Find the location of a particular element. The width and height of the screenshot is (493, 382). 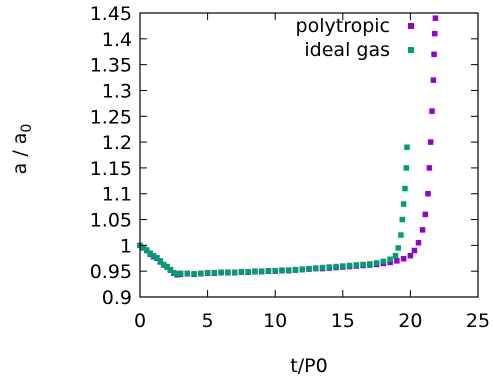

y-tick-label: 1.45 is located at coordinates (111, 14).